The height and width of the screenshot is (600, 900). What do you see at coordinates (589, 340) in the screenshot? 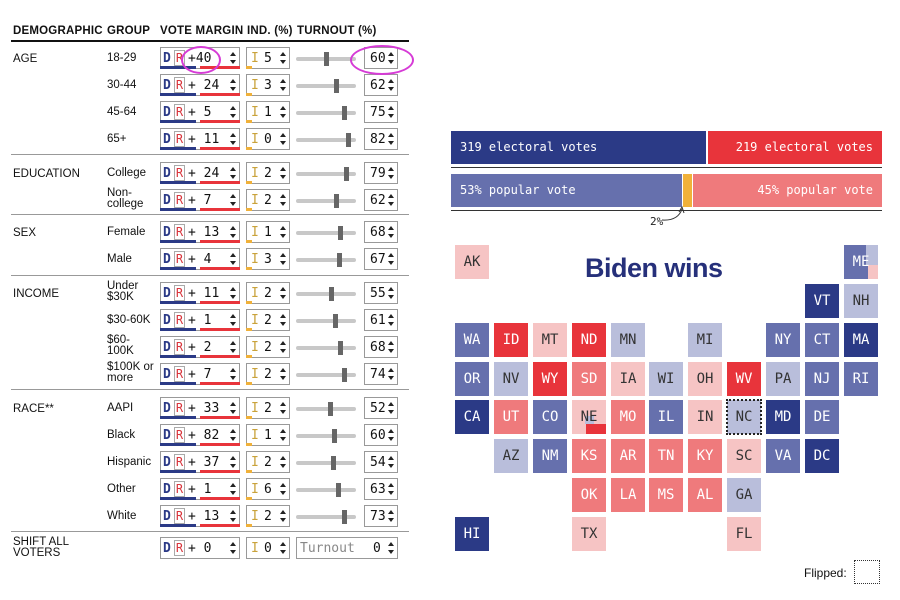
I see `state-tile-nd: ND` at bounding box center [589, 340].